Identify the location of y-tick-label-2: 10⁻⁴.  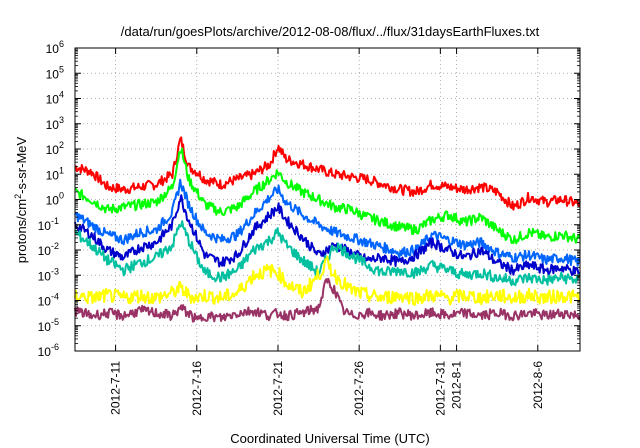
(48, 300).